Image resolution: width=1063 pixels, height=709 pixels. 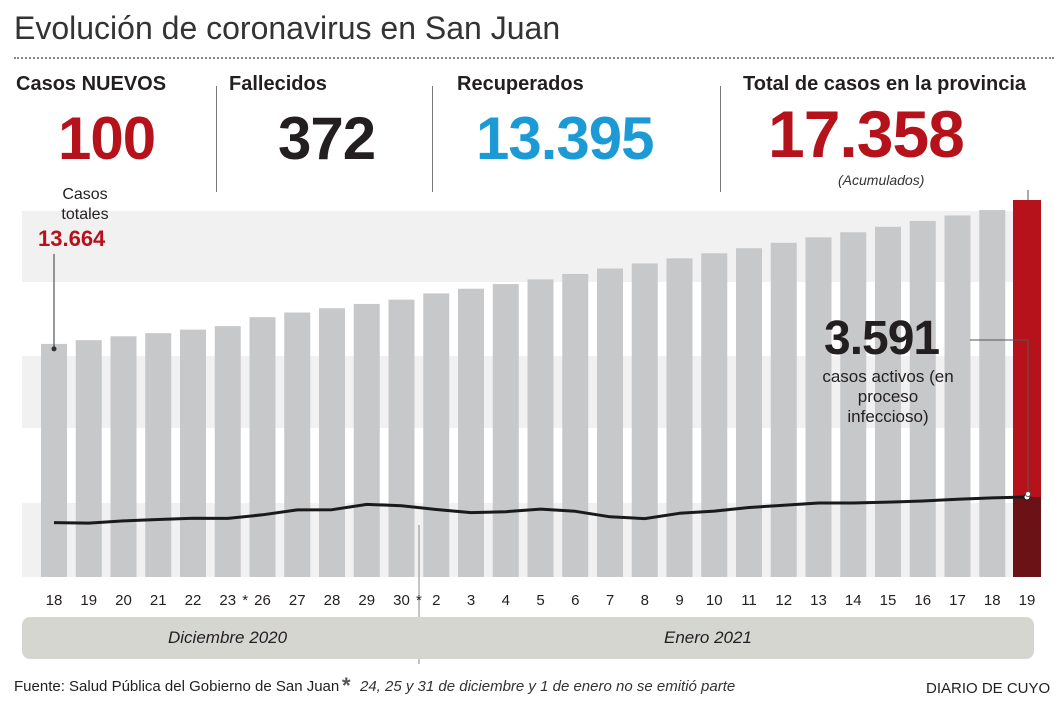 I want to click on x-tick-label: 22, so click(x=193, y=600).